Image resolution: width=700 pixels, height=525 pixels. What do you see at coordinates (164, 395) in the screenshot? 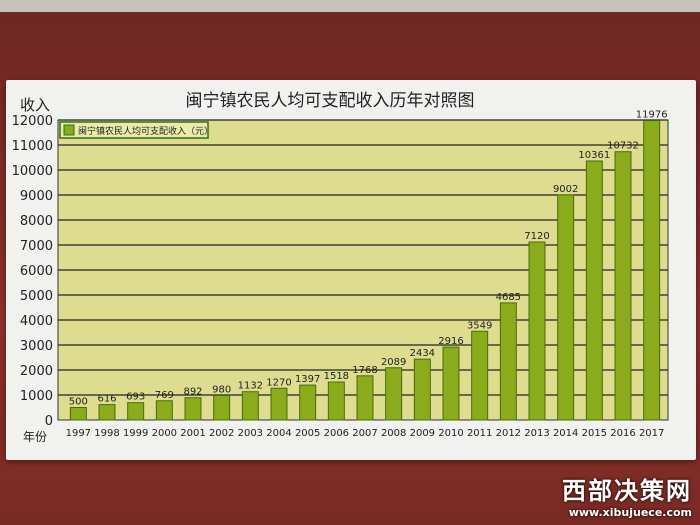
I see `data-label-2000: 769` at bounding box center [164, 395].